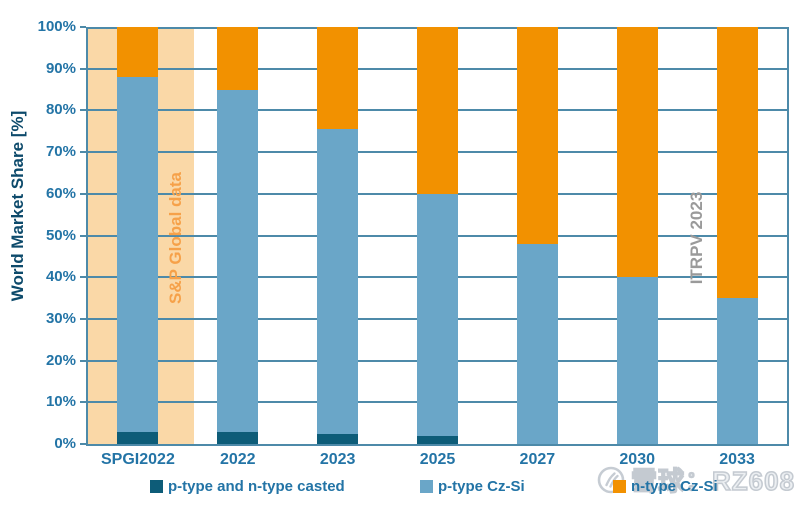  I want to click on y-tick-label: 30%, so click(60, 318).